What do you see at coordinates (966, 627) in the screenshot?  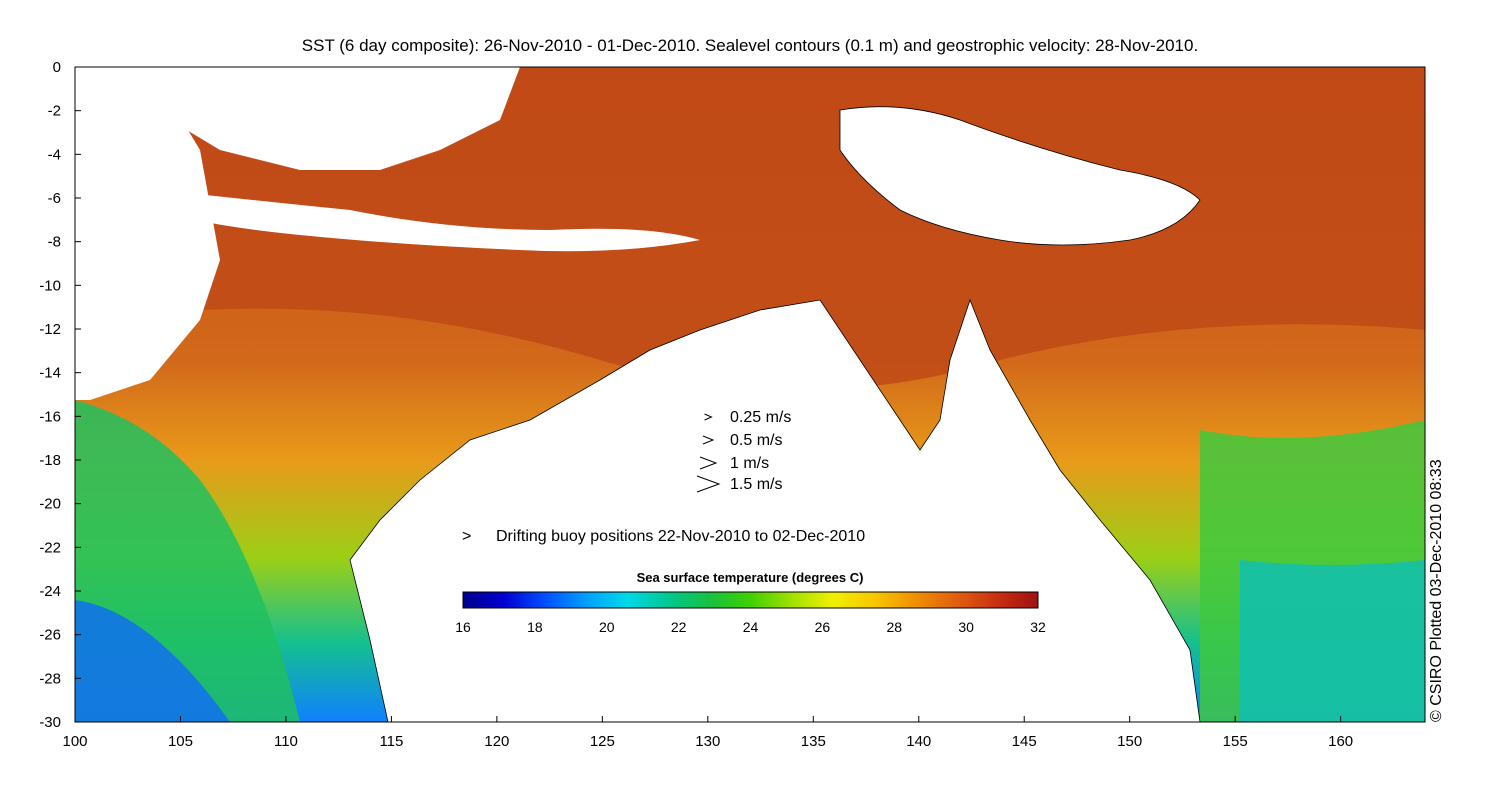 I see `colorbar-tick-label: 30` at bounding box center [966, 627].